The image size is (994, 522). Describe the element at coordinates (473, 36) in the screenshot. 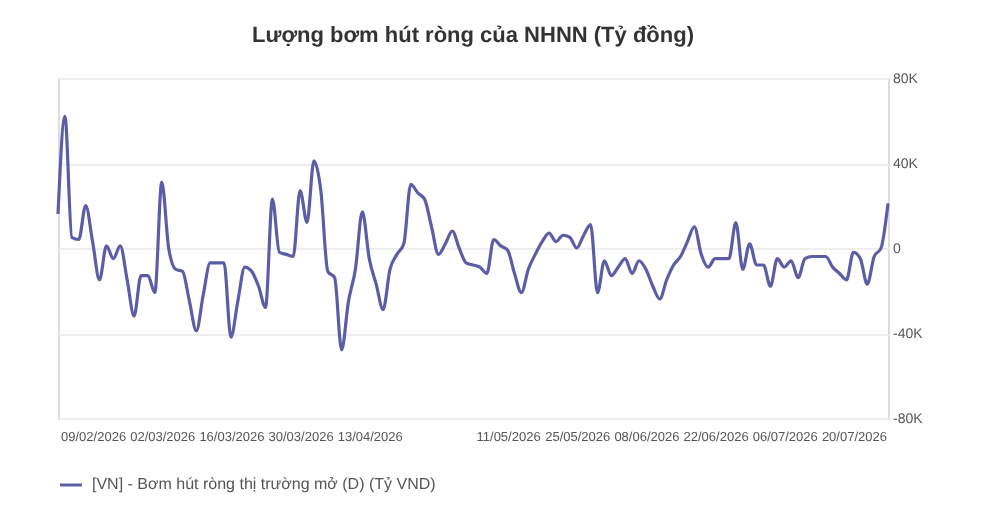

I see `chart-title: Lượng bơm hút ròng của NHNN (Tỷ đồng)` at that location.